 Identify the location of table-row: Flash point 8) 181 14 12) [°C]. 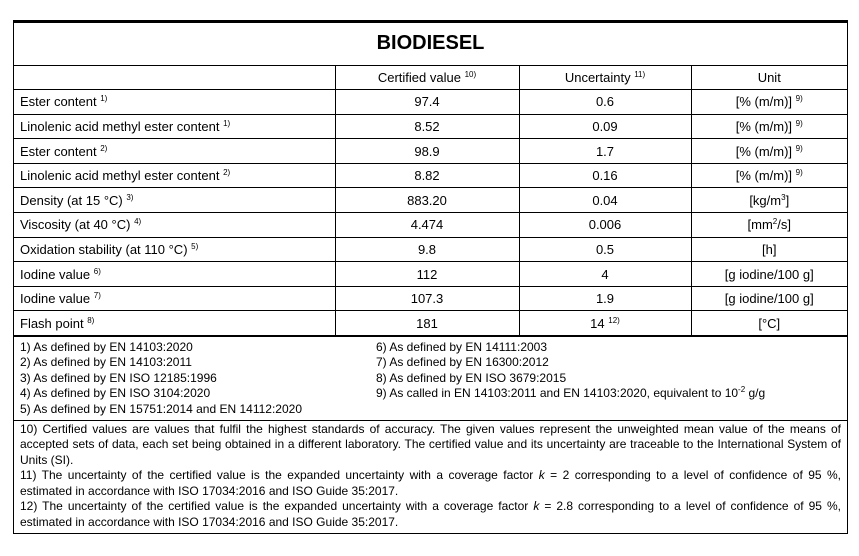
(430, 323).